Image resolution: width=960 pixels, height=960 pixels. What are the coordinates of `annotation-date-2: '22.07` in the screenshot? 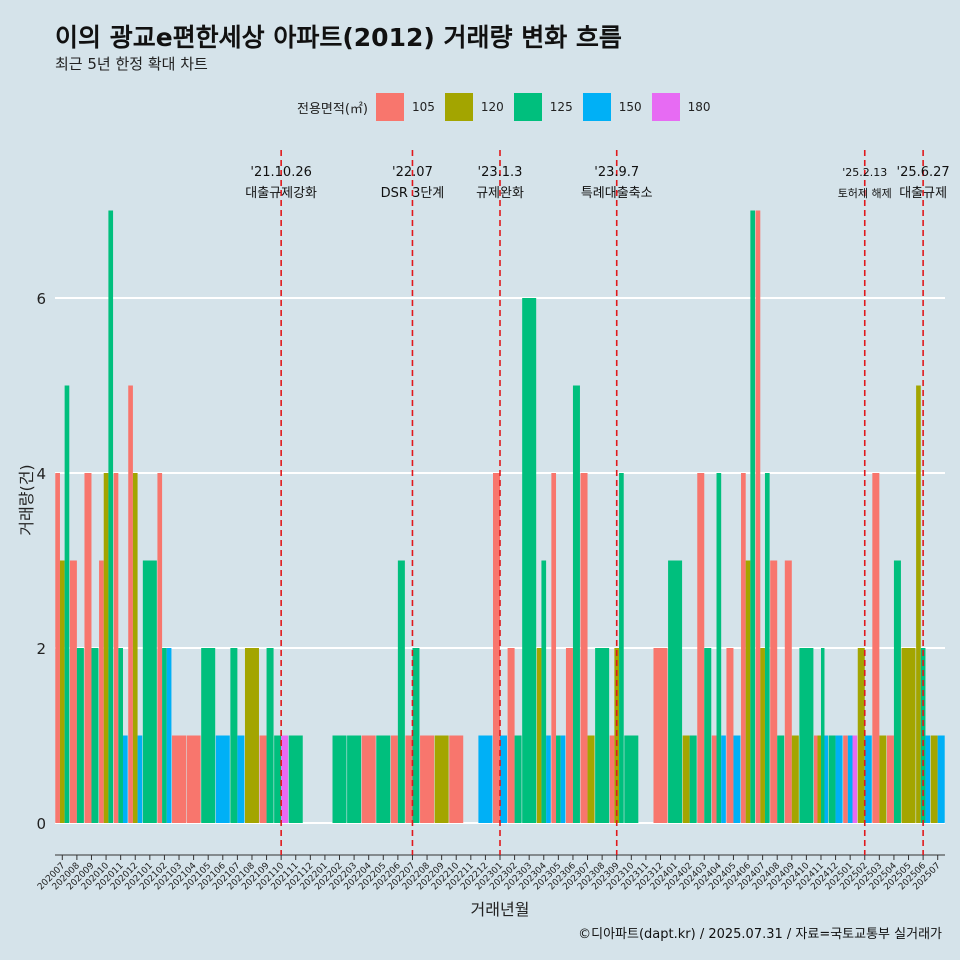 It's located at (412, 172).